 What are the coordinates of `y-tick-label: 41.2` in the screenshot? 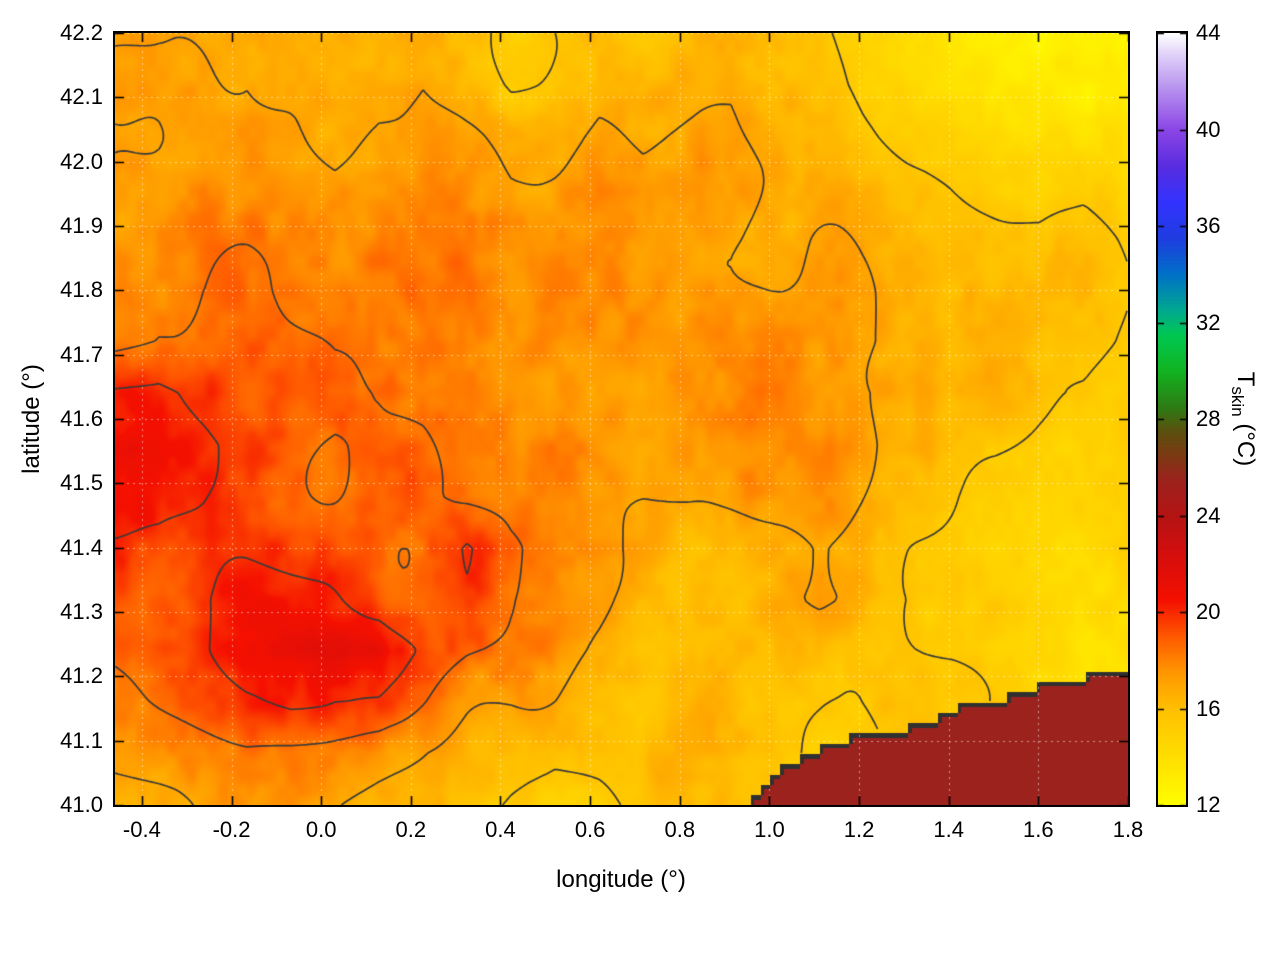 It's located at (81, 676).